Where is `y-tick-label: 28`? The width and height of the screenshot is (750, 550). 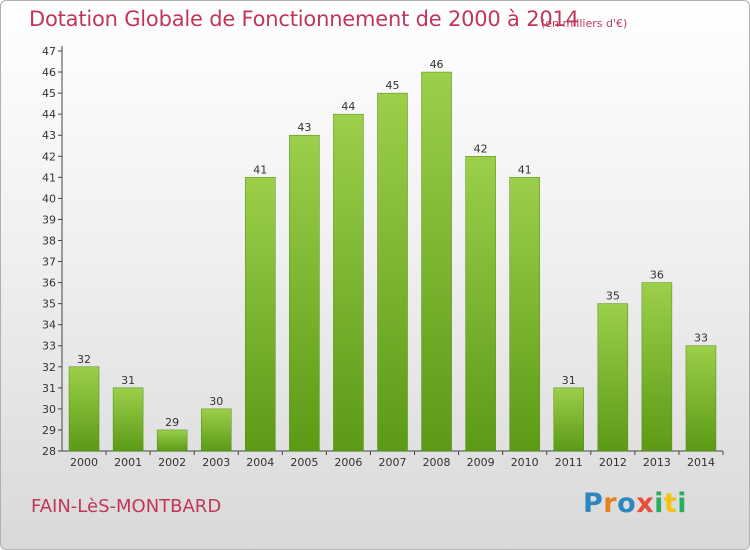
y-tick-label: 28 is located at coordinates (49, 451).